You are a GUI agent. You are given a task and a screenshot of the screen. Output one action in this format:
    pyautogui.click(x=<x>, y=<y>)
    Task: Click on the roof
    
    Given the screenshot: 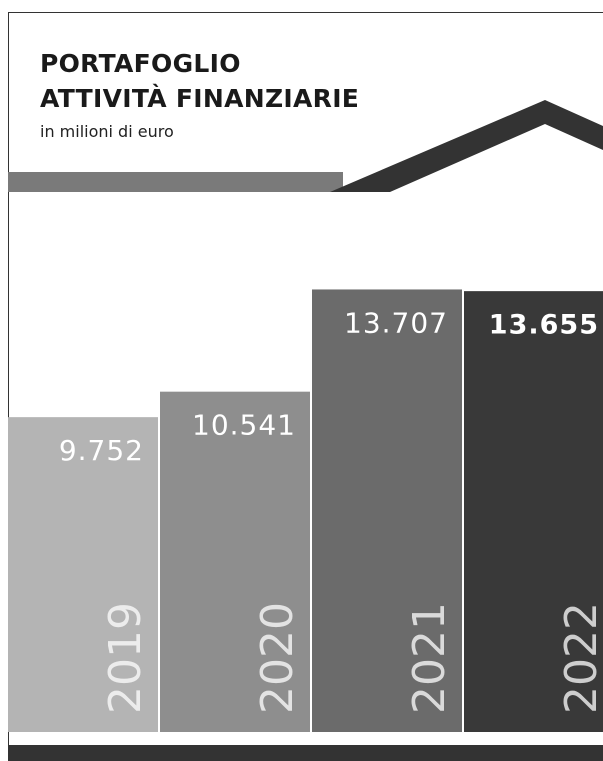 What is the action you would take?
    pyautogui.click(x=466, y=146)
    